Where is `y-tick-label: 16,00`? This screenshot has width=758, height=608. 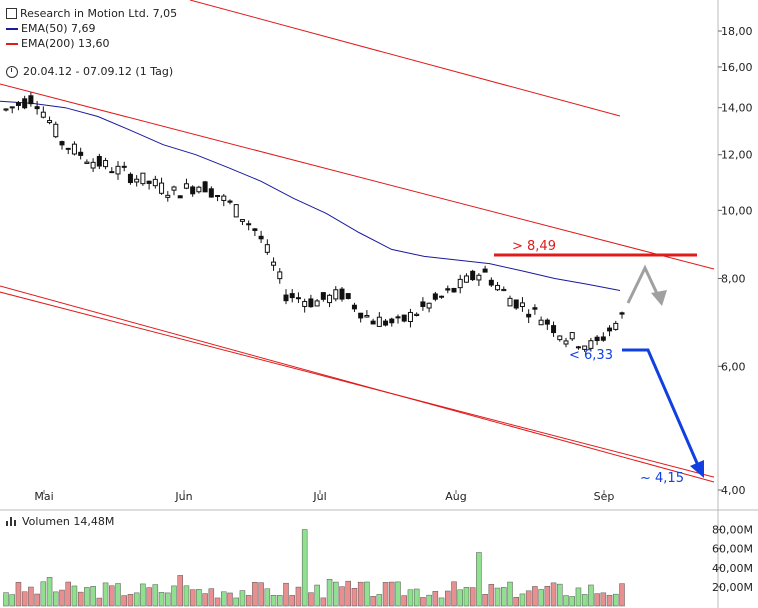
y-tick-label: 16,00 is located at coordinates (737, 67).